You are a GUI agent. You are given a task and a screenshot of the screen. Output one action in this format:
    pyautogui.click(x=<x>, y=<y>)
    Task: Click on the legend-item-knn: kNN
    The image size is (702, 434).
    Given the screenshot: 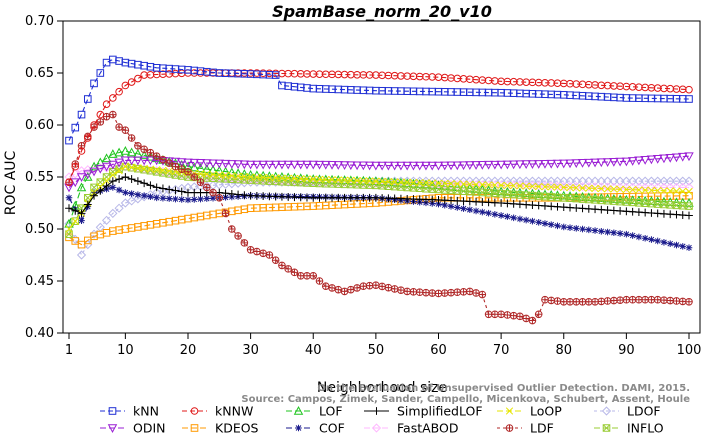 What is the action you would take?
    pyautogui.click(x=129, y=411)
    